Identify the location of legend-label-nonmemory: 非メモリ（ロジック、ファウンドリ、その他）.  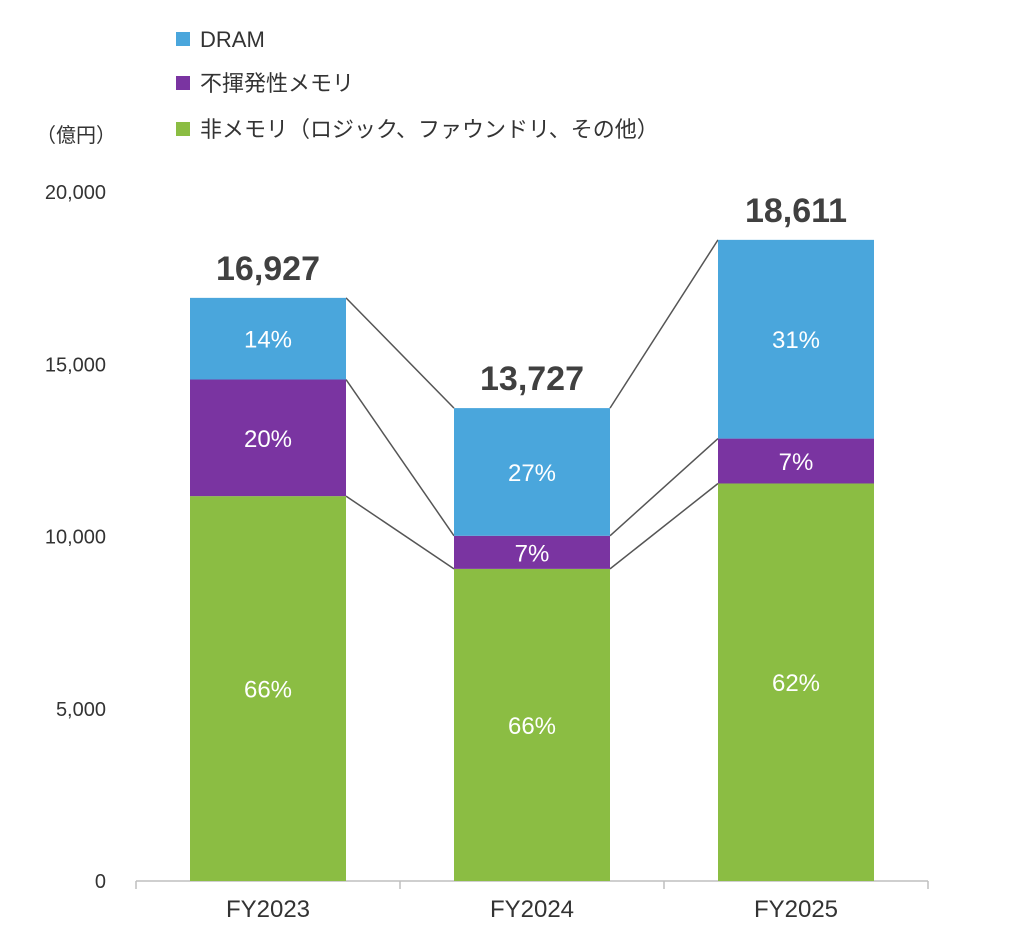
(429, 129).